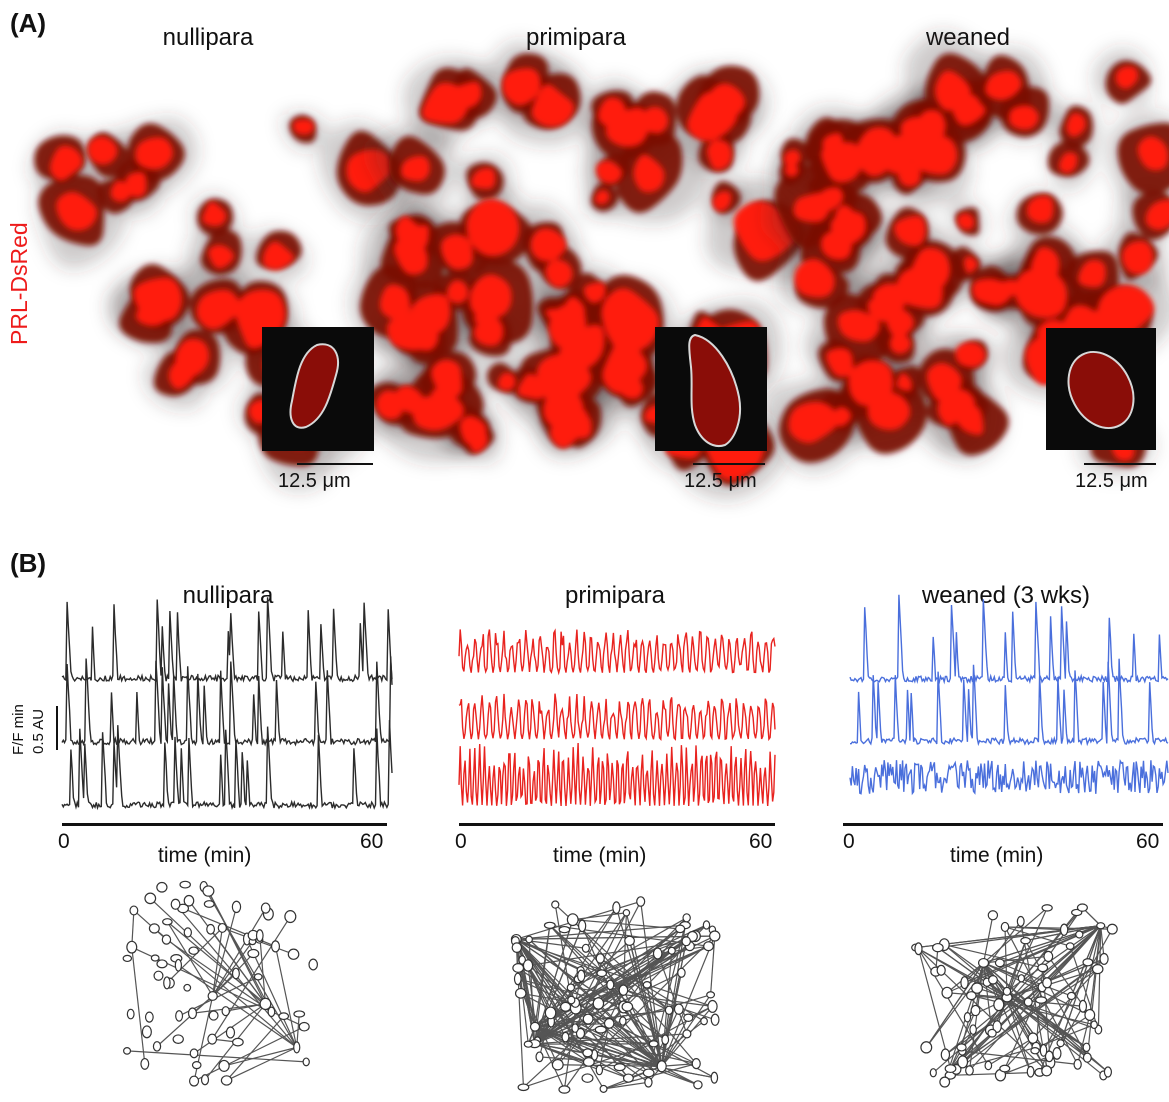 Image resolution: width=1169 pixels, height=1102 pixels. What do you see at coordinates (849, 841) in the screenshot?
I see `x-start-weaned: 0` at bounding box center [849, 841].